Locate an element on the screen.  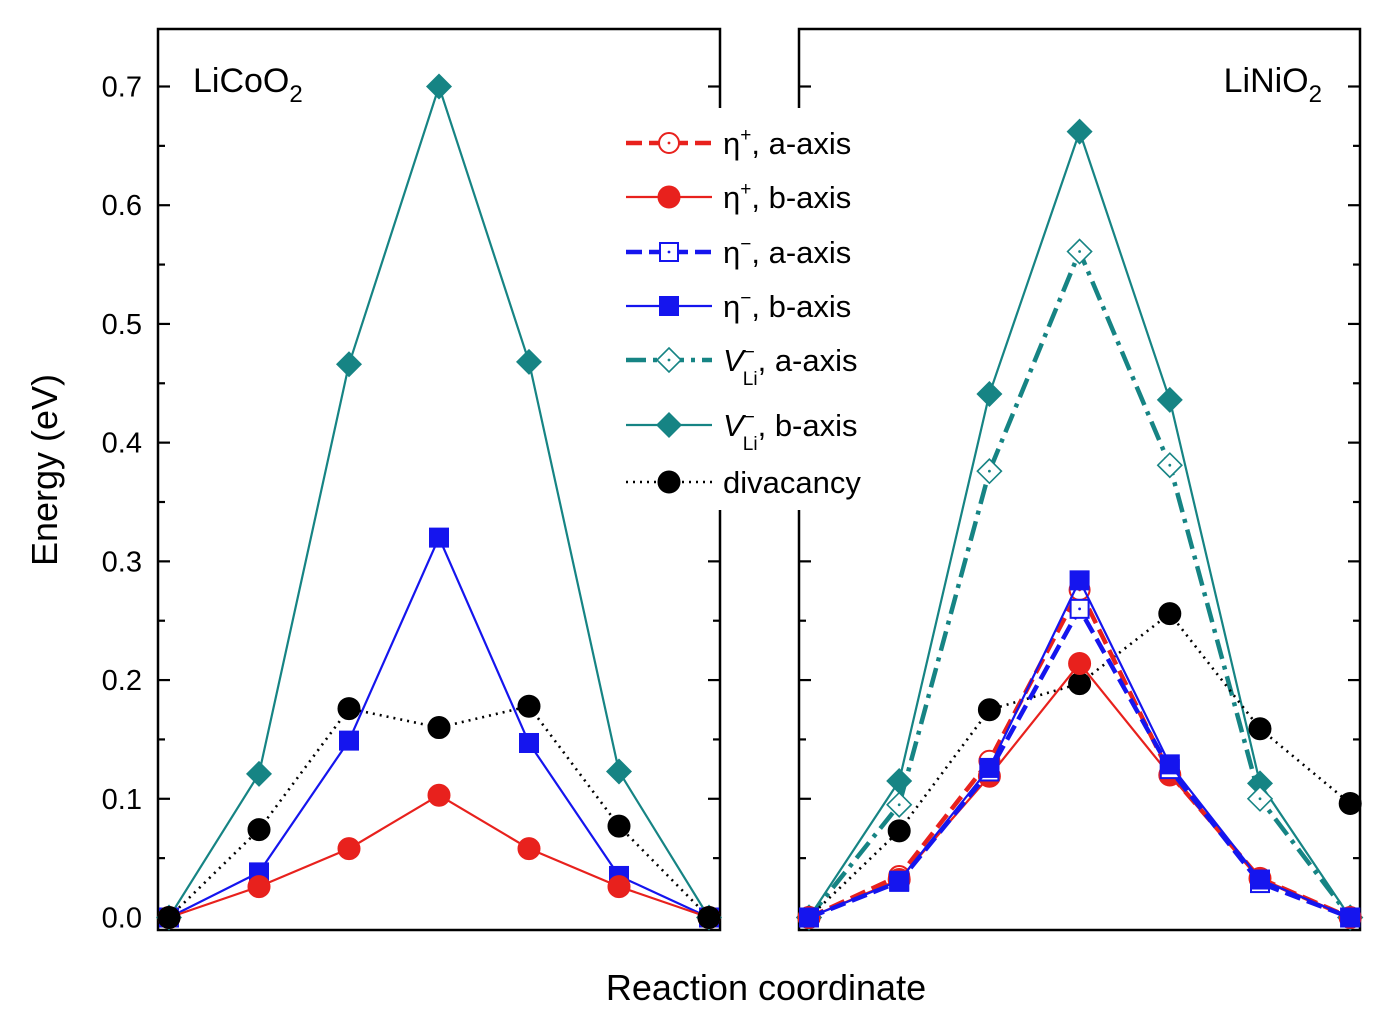
y-tick-label: 0.1 is located at coordinates (122, 800).